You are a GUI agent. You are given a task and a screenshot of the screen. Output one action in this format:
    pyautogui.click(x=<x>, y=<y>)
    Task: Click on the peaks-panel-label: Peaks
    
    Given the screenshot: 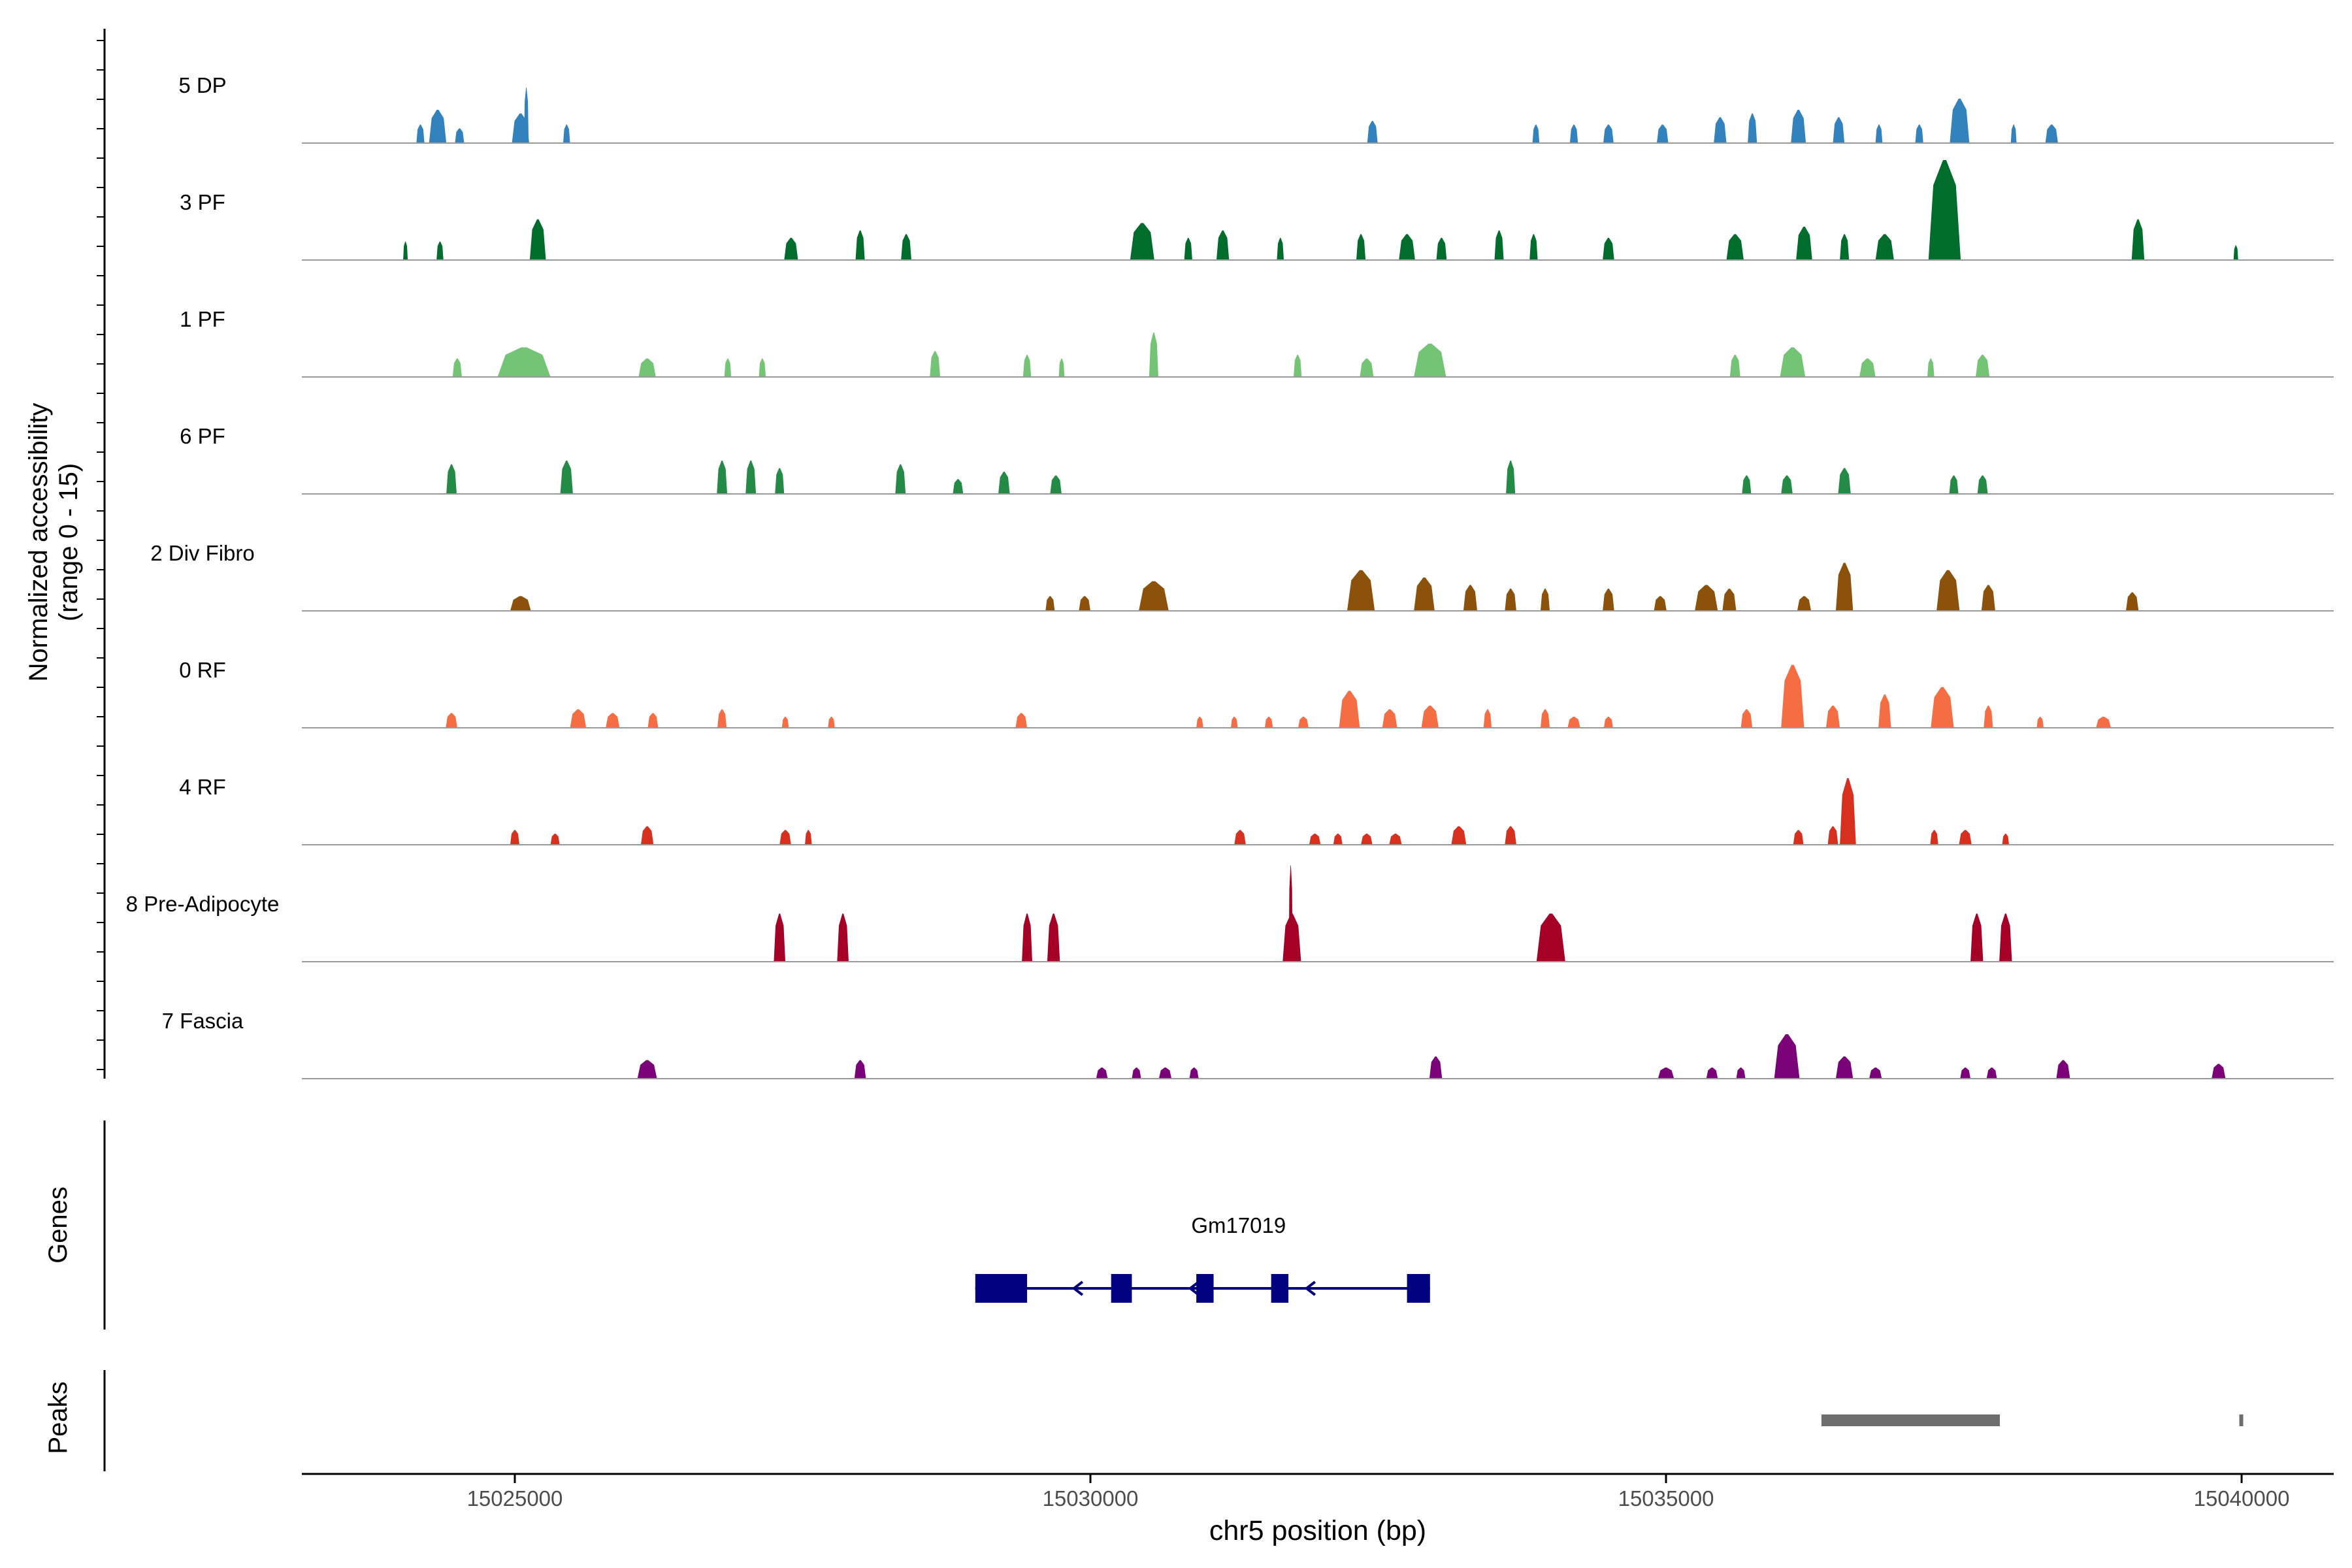 What is the action you would take?
    pyautogui.click(x=58, y=1417)
    